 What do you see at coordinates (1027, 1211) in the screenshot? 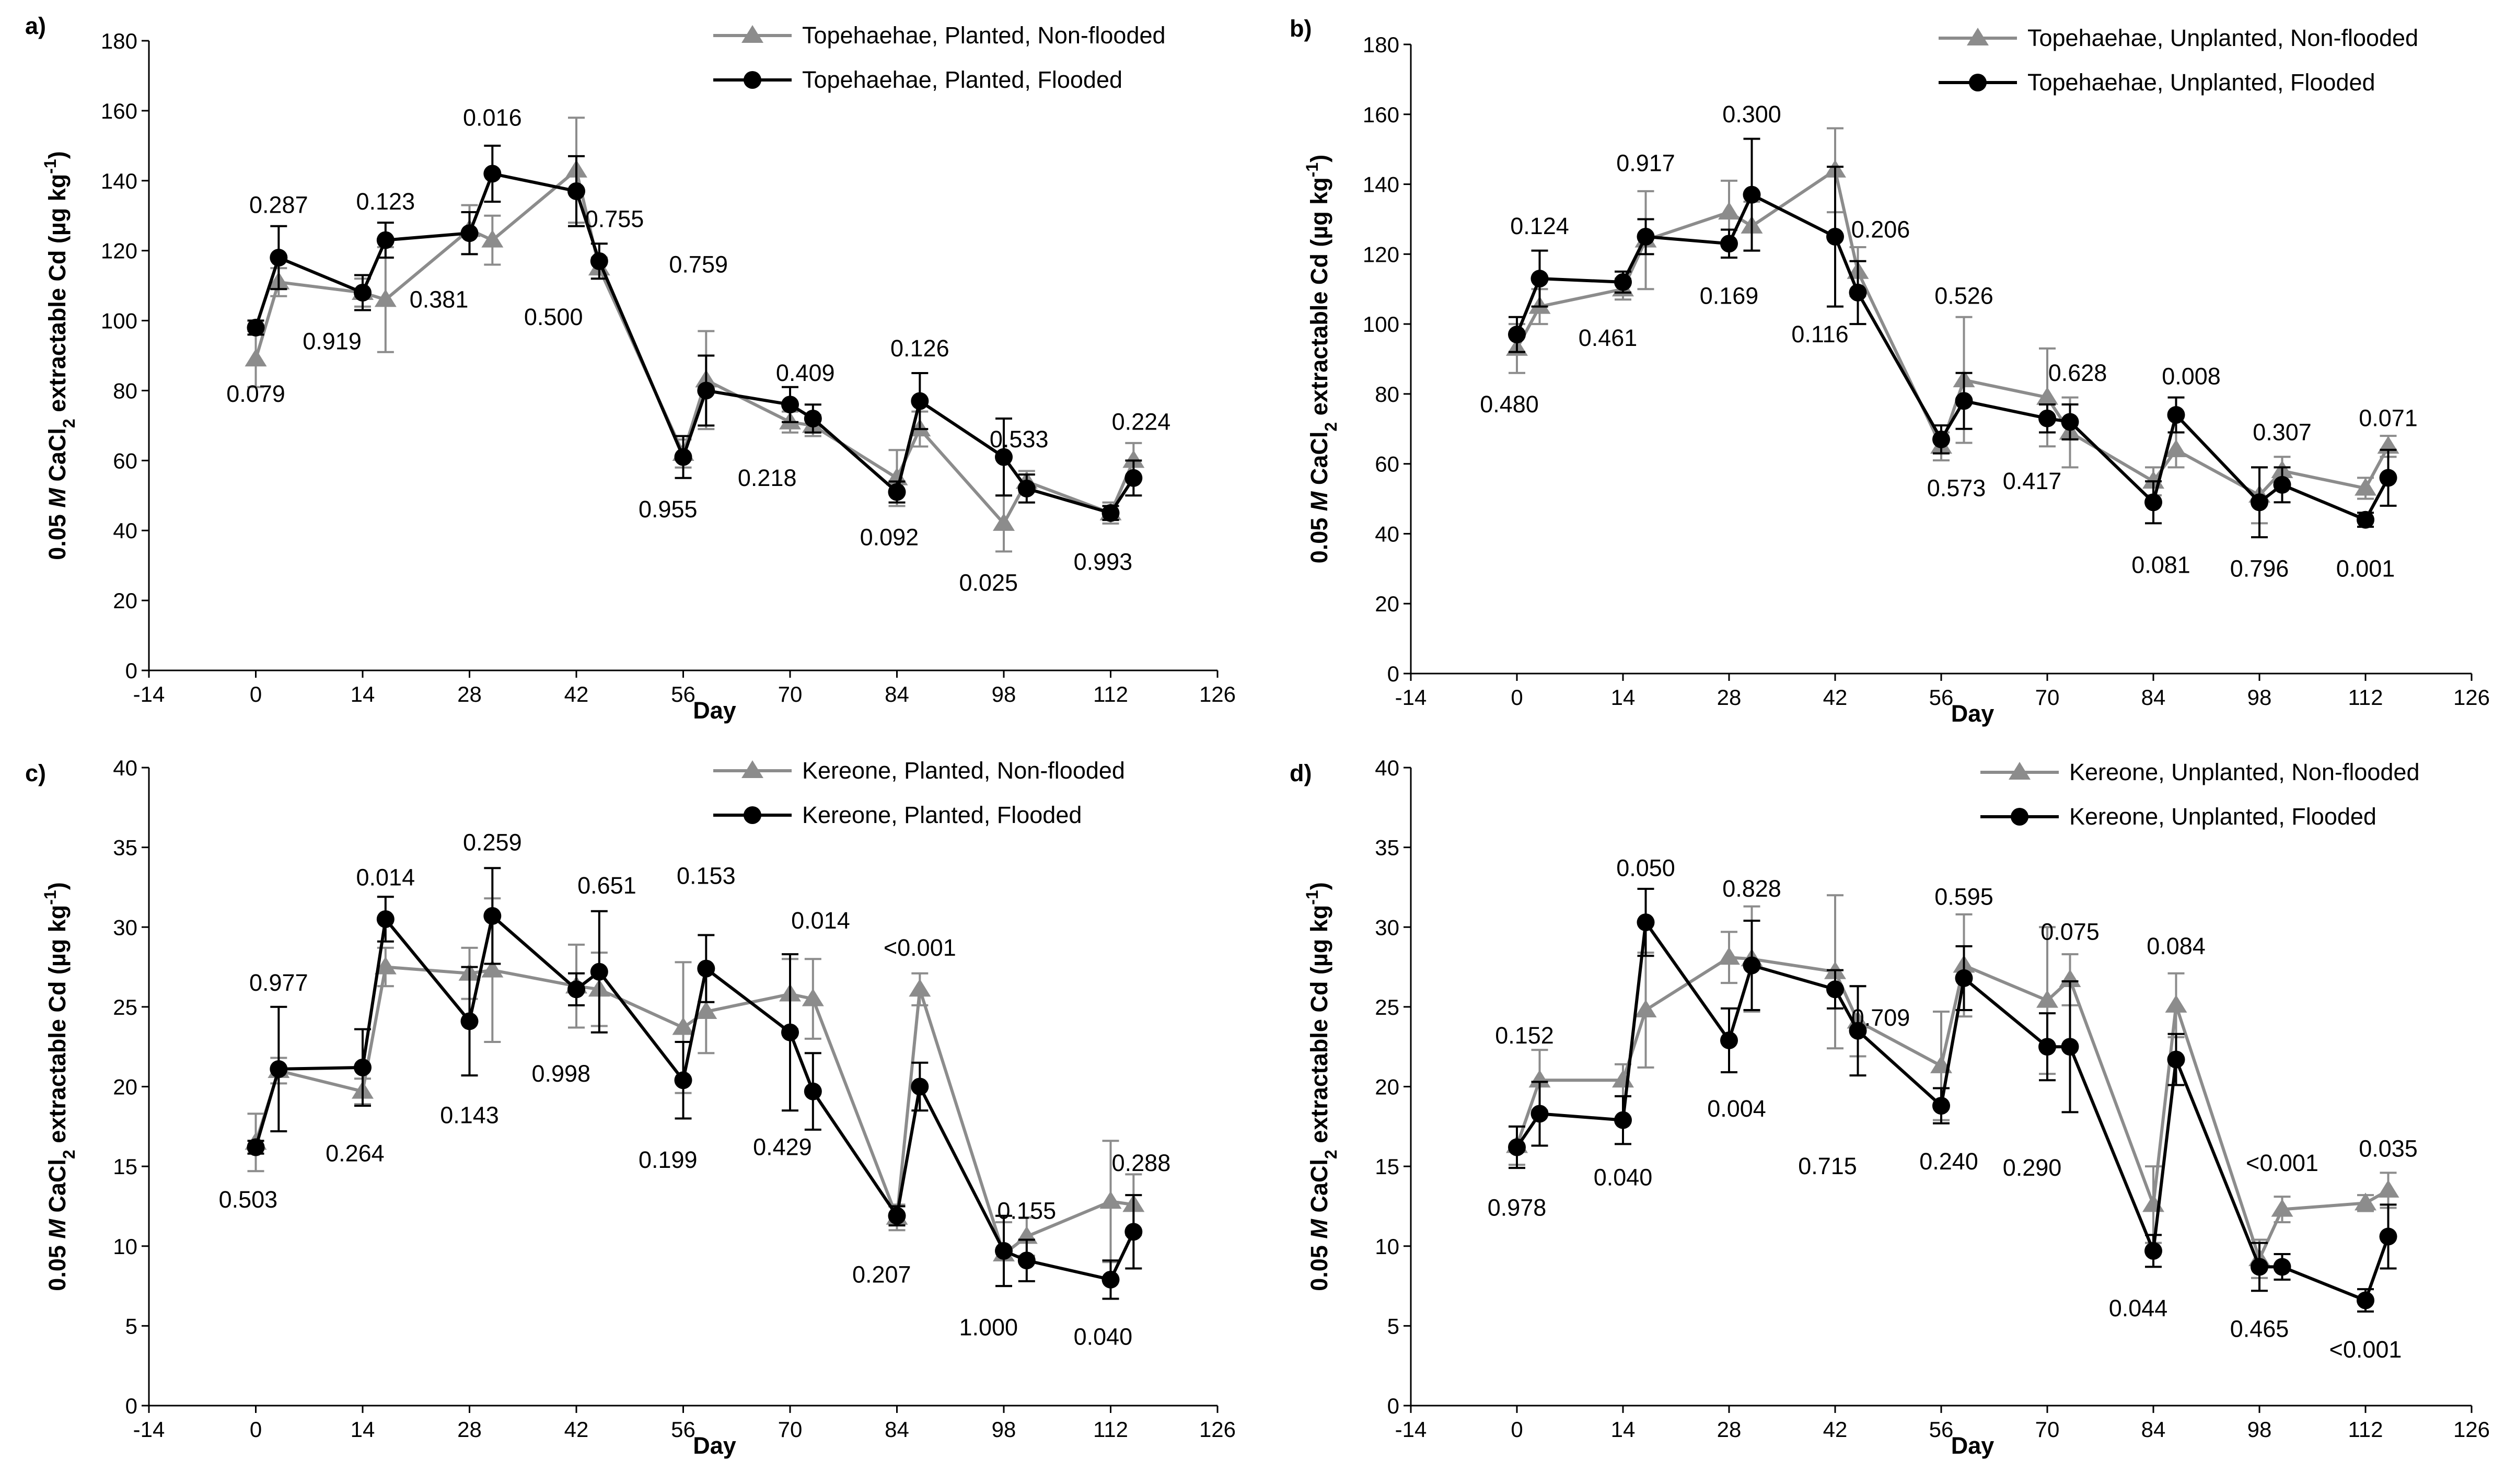
I see `p-value-label: 0.155` at bounding box center [1027, 1211].